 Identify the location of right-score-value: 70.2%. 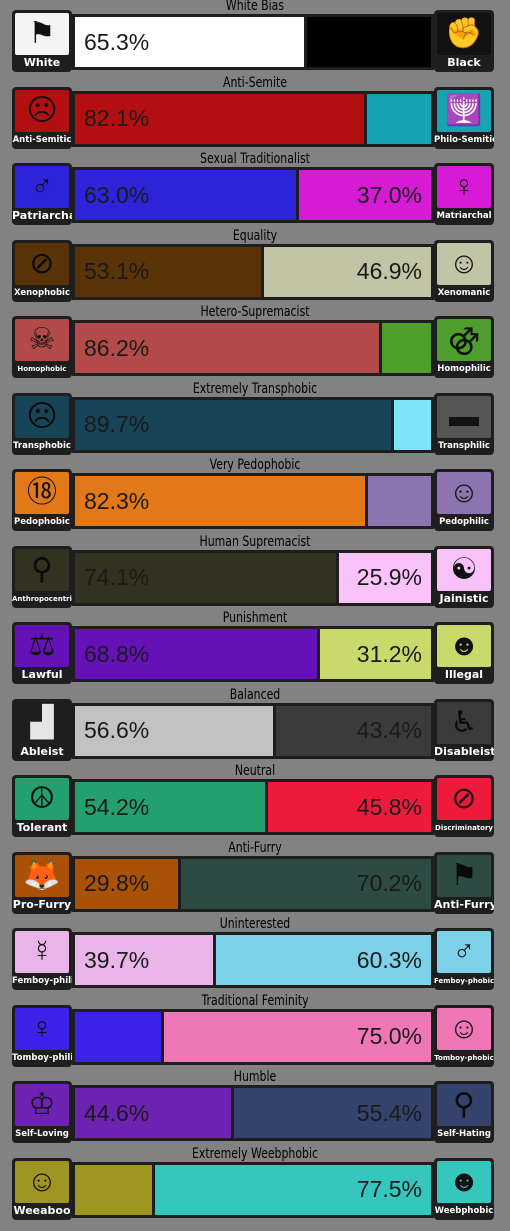
(389, 883).